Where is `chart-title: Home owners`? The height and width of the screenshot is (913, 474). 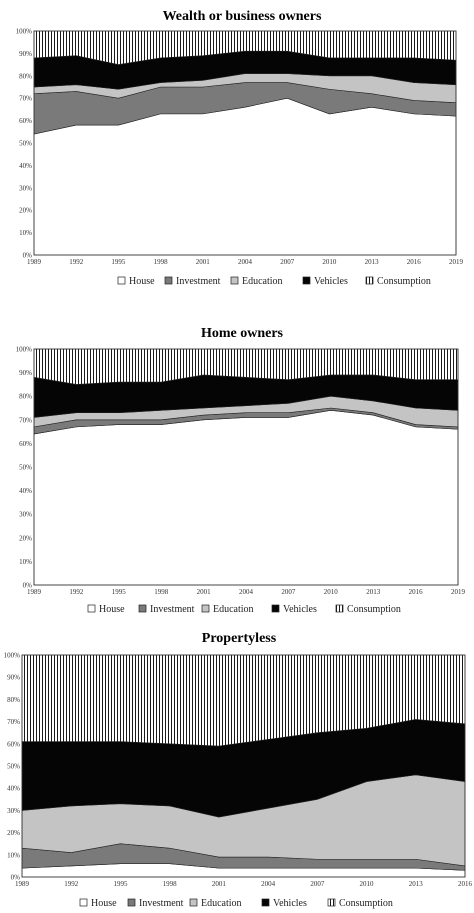 chart-title: Home owners is located at coordinates (242, 333).